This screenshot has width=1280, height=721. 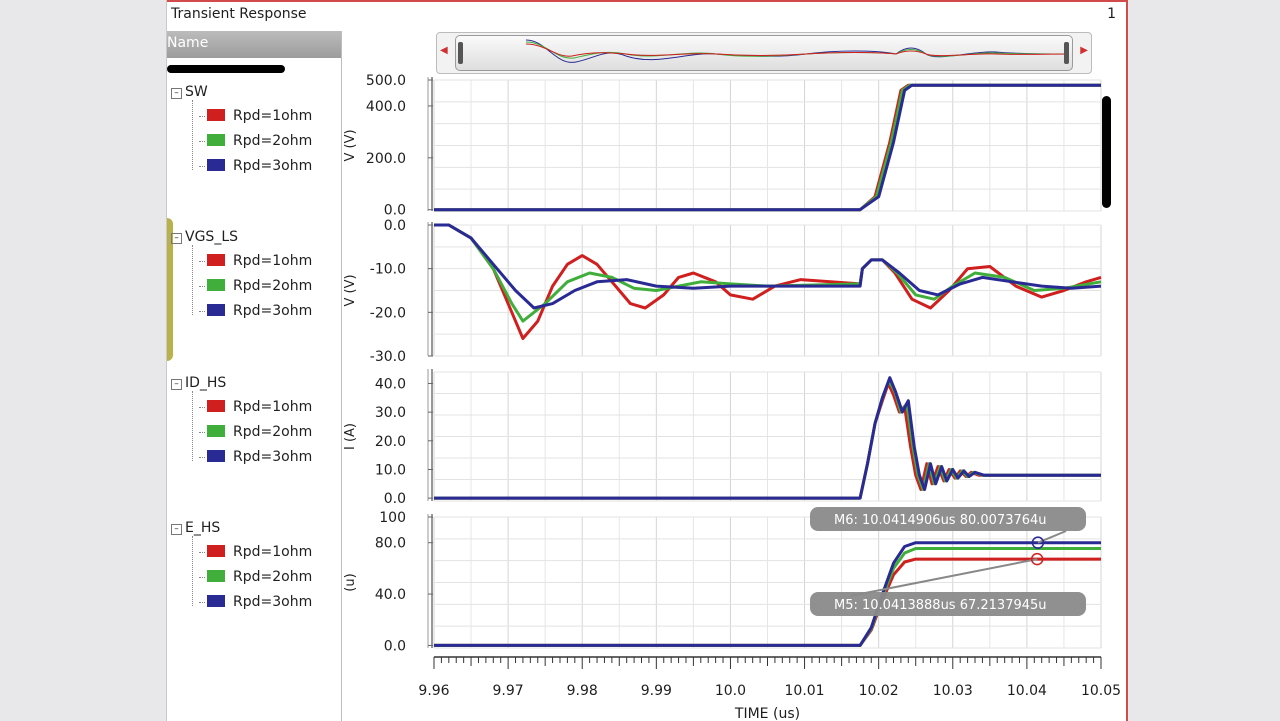 What do you see at coordinates (433, 691) in the screenshot?
I see `x-tick-label: 9.96` at bounding box center [433, 691].